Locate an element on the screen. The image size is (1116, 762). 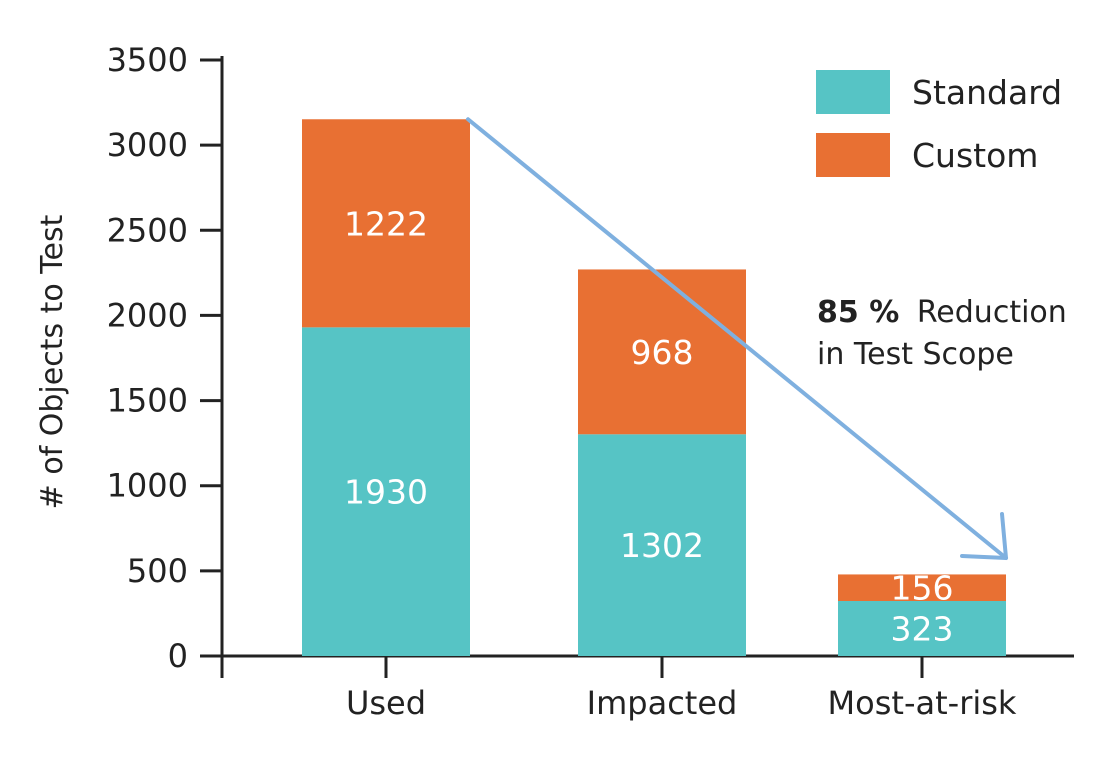
y-tick-label: 3000 is located at coordinates (147, 145).